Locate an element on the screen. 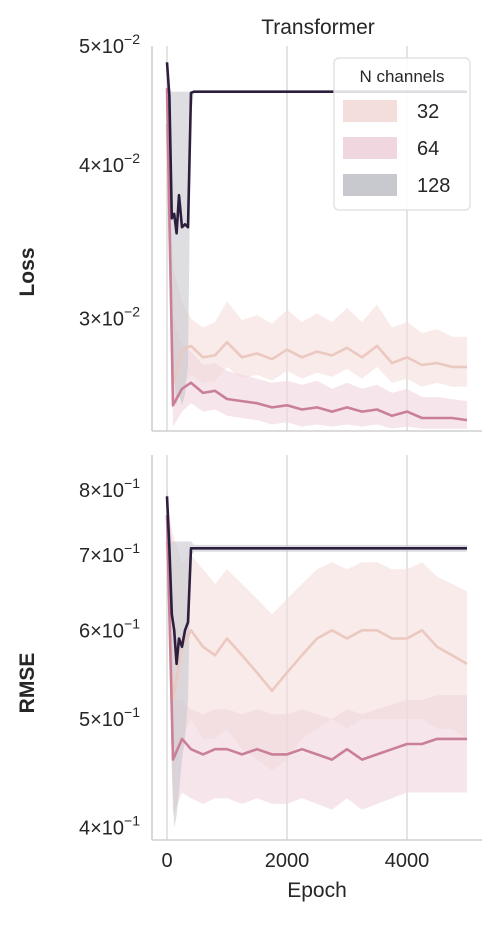 The width and height of the screenshot is (498, 926). y-tick-label: 8×10⁻¹ is located at coordinates (109, 488).